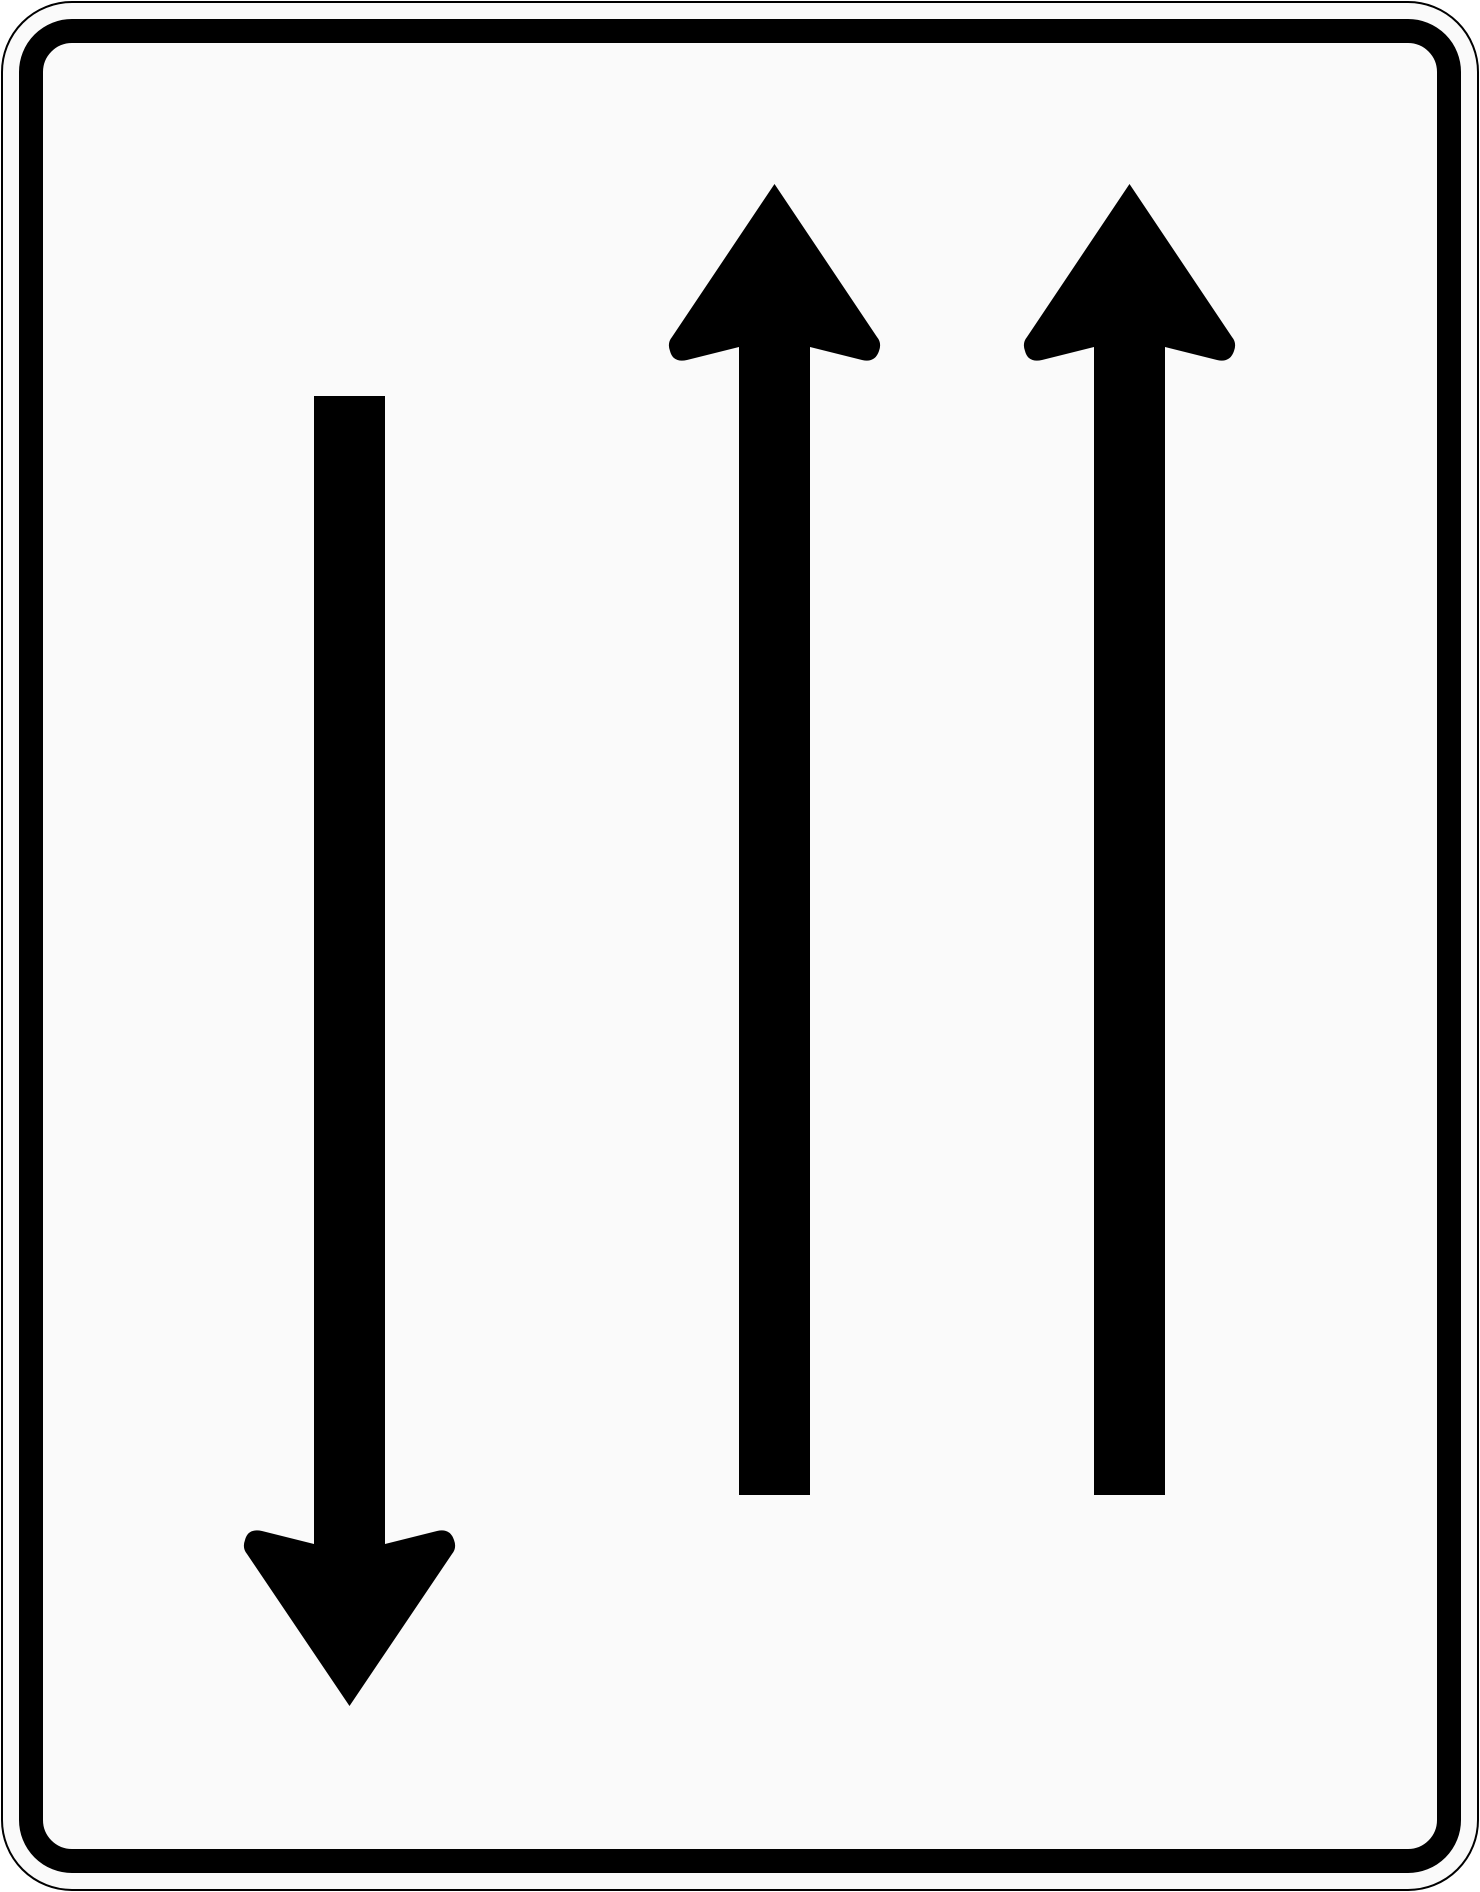  I want to click on arrow-down-icon, so click(349, 1051).